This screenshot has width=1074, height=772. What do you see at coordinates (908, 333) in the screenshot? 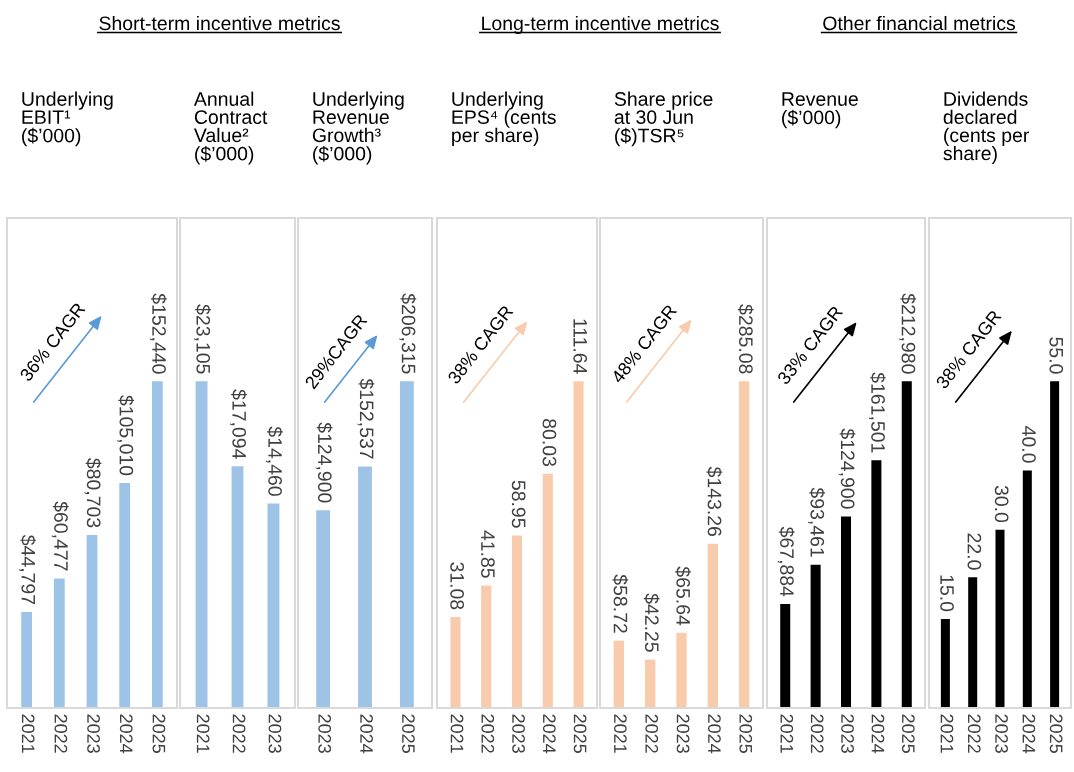
I see `data-label: $212,980` at bounding box center [908, 333].